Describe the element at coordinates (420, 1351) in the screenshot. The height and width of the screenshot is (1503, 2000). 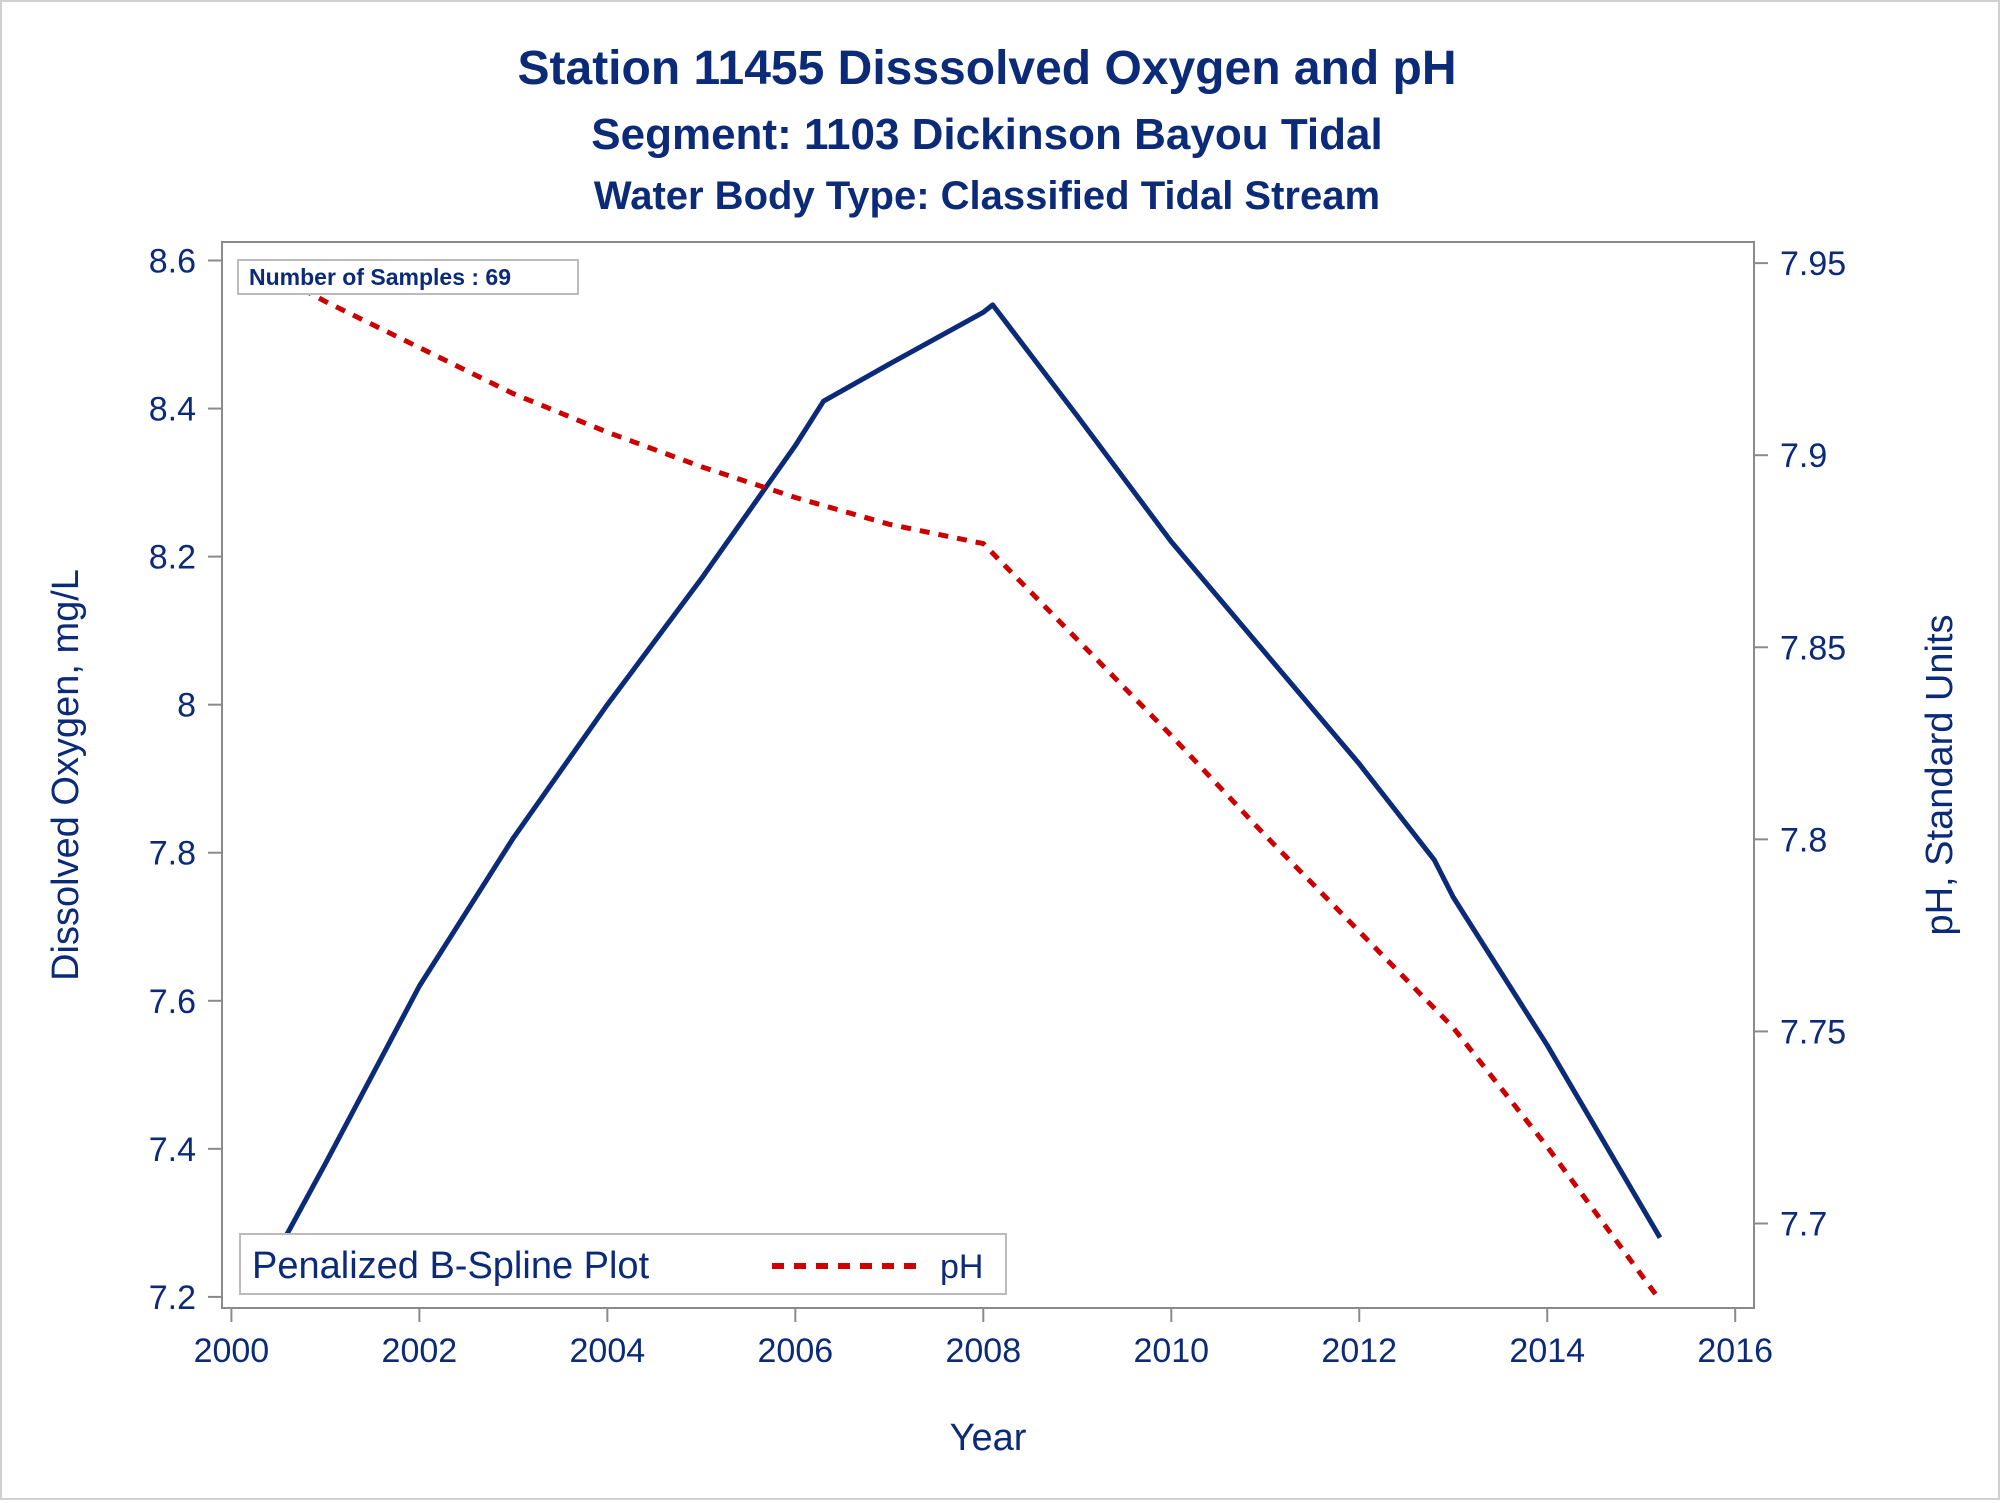
I see `x-tick-label: 2002` at that location.